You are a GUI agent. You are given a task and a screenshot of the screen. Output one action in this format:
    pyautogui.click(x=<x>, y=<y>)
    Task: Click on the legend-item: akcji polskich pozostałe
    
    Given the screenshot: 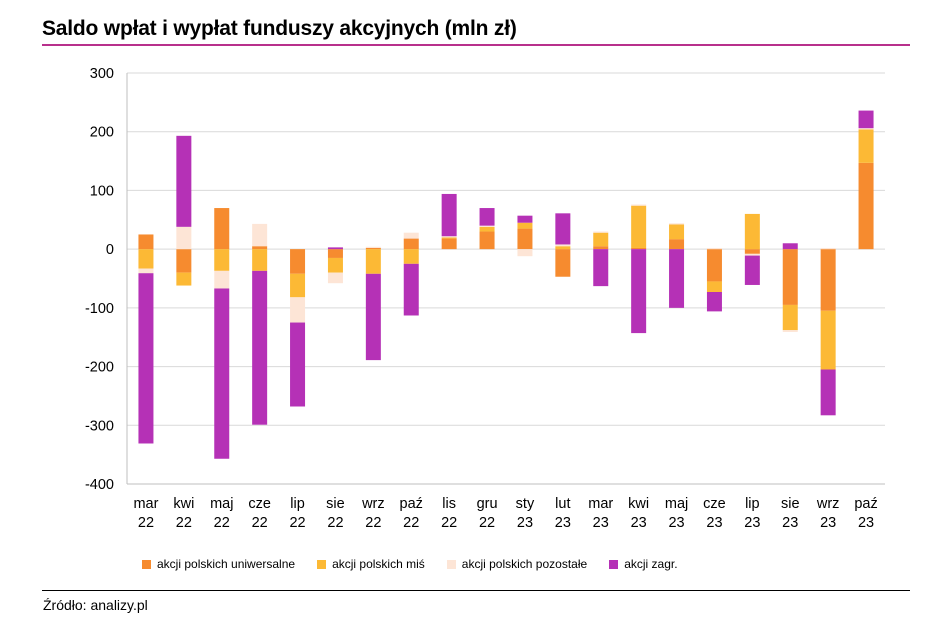 What is the action you would take?
    pyautogui.click(x=516, y=564)
    